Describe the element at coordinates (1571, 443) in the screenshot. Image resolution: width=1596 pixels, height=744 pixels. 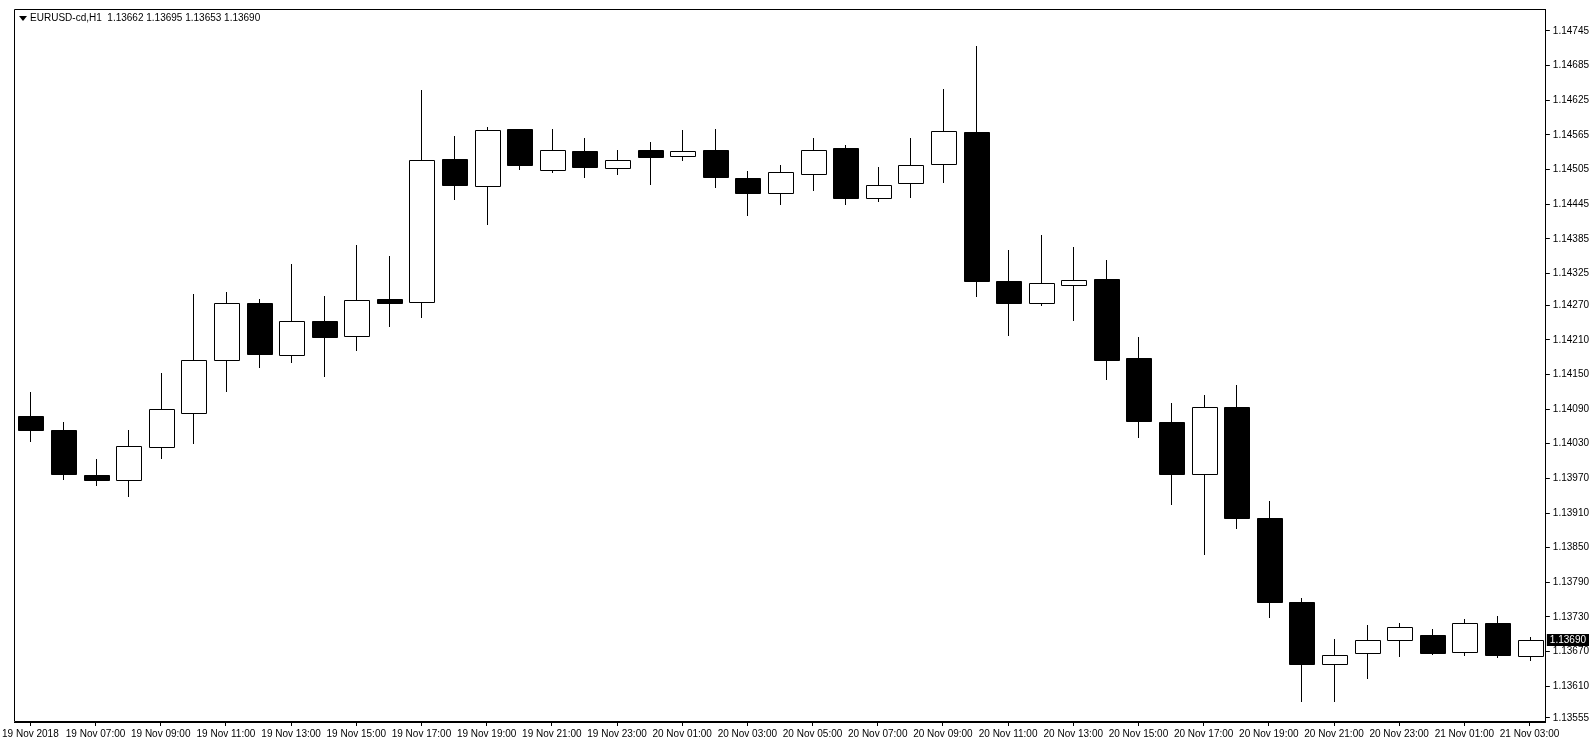
I see `y-tick-label: 1.14030` at that location.